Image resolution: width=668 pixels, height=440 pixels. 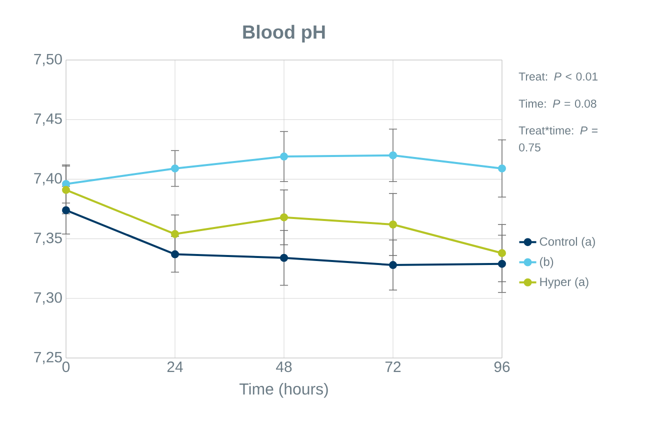 I want to click on x-tick-label: 48, so click(x=284, y=367).